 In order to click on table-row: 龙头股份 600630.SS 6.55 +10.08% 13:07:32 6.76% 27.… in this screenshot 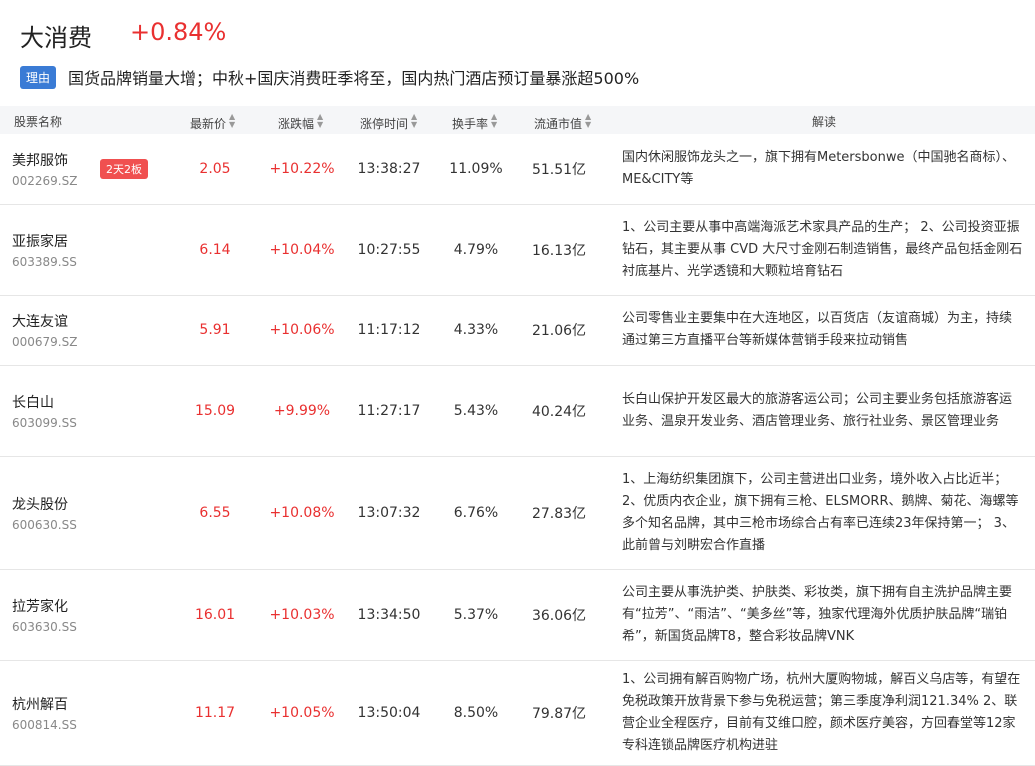, I will do `click(517, 513)`.